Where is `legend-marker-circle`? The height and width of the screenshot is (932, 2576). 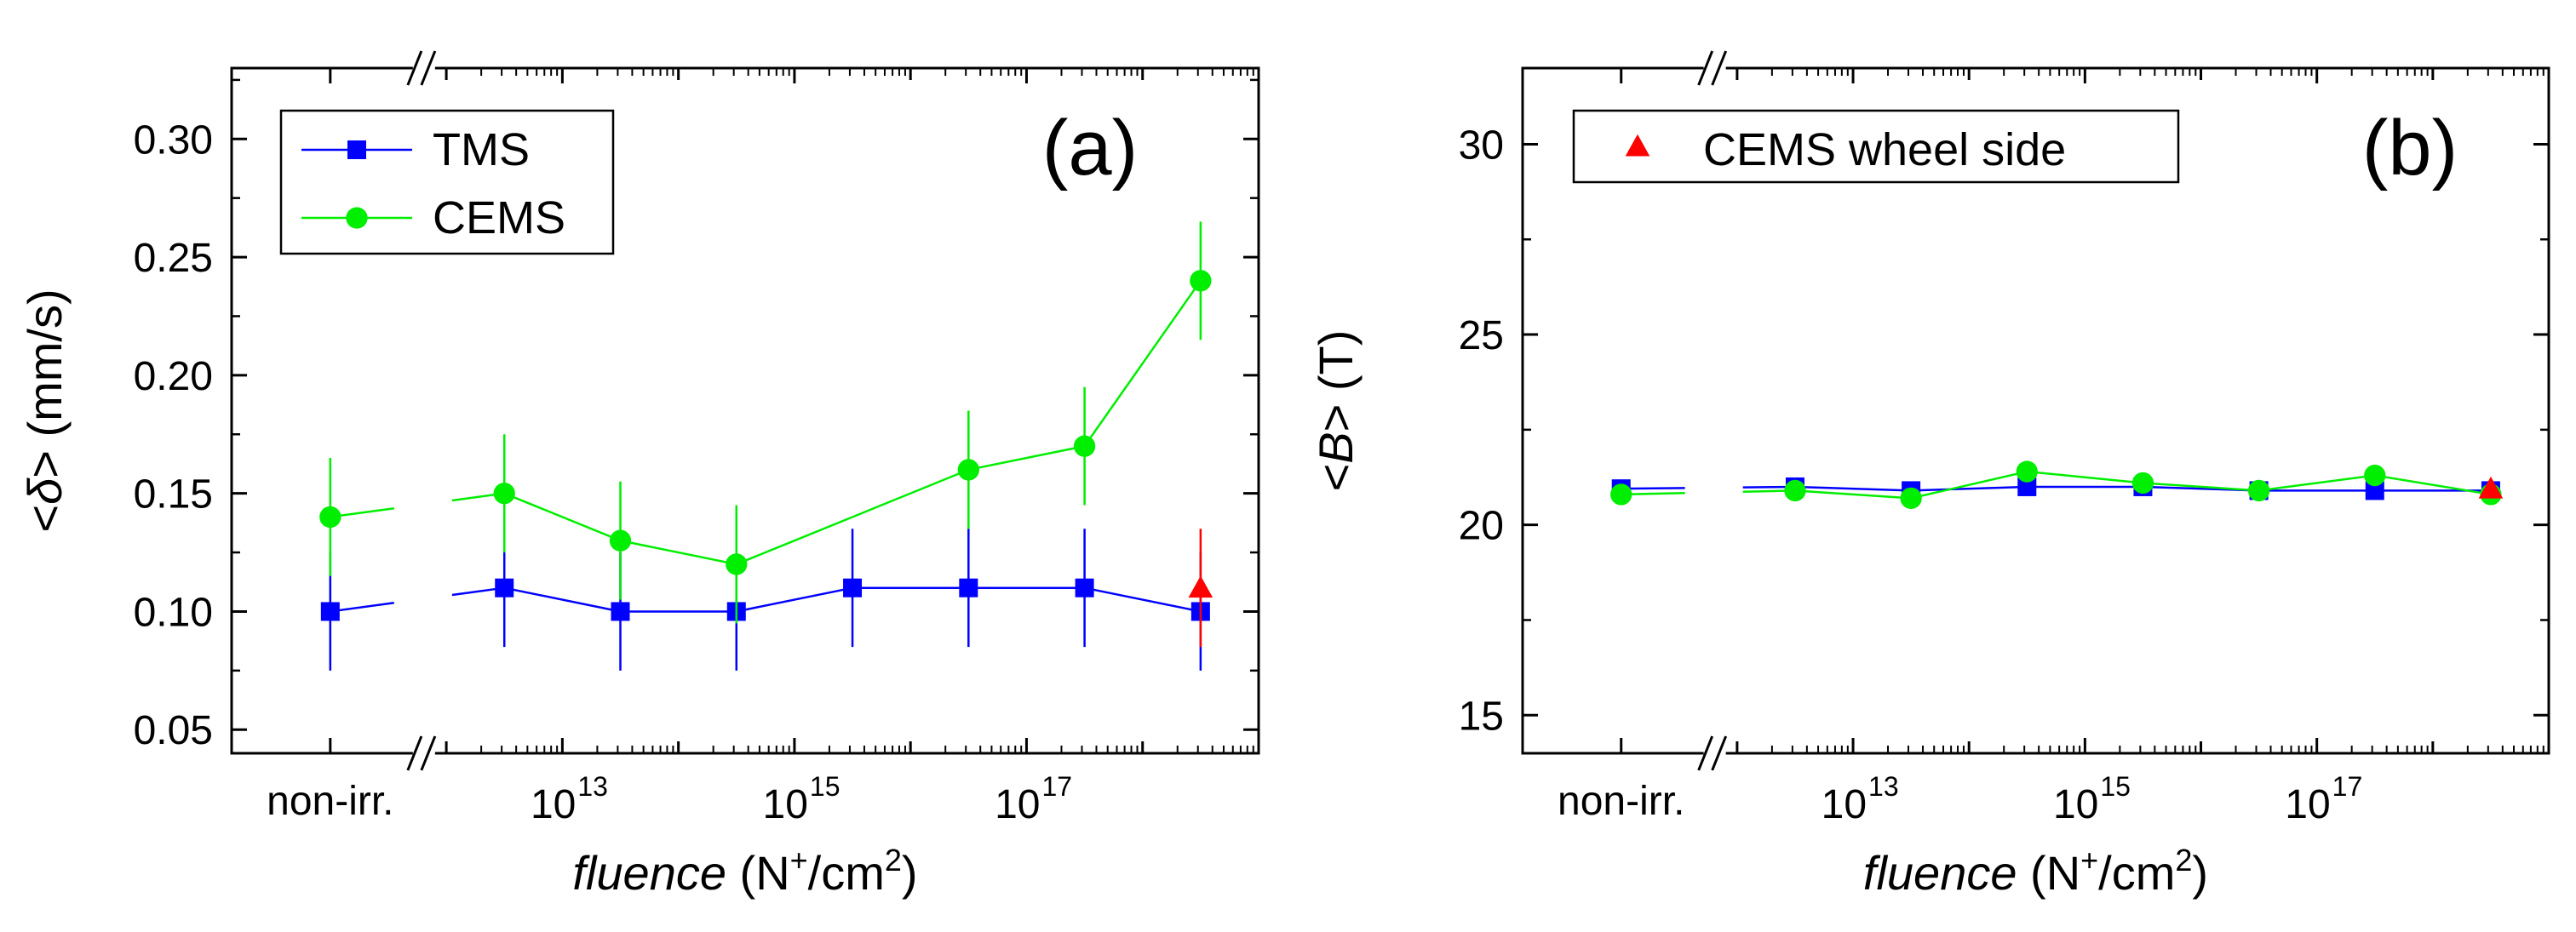
legend-marker-circle is located at coordinates (357, 218).